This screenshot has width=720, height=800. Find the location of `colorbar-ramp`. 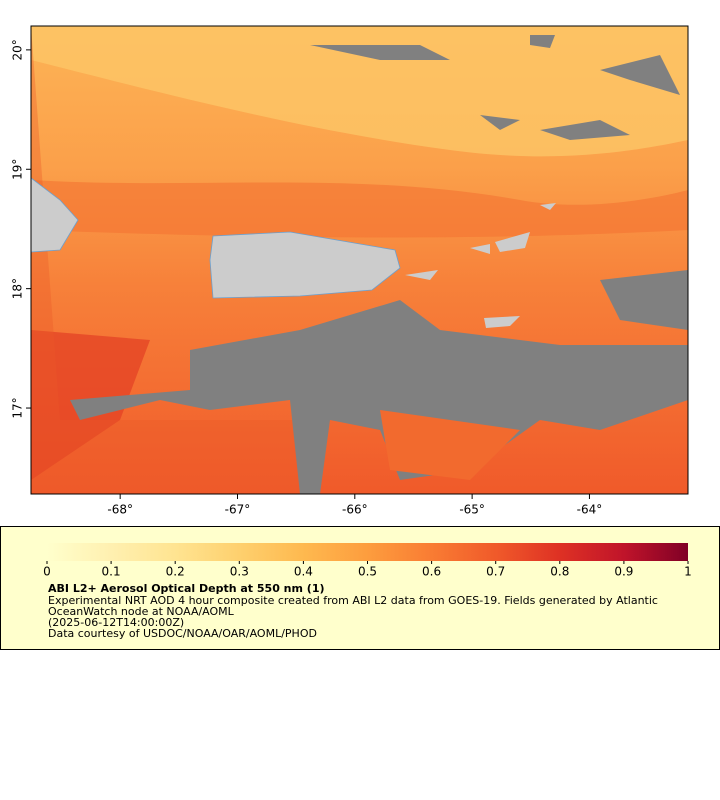

colorbar-ramp is located at coordinates (367, 552).